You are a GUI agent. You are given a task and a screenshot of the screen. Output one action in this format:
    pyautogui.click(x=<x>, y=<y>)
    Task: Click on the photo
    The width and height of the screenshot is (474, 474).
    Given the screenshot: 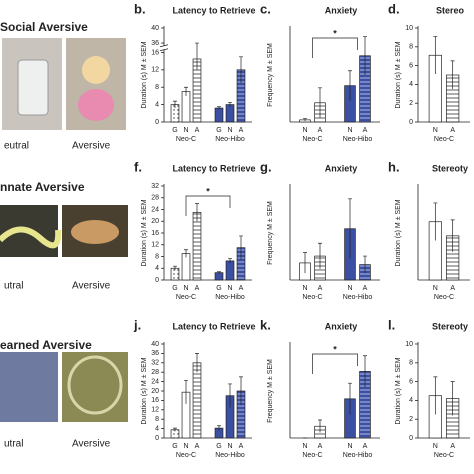 What is the action you would take?
    pyautogui.click(x=29, y=387)
    